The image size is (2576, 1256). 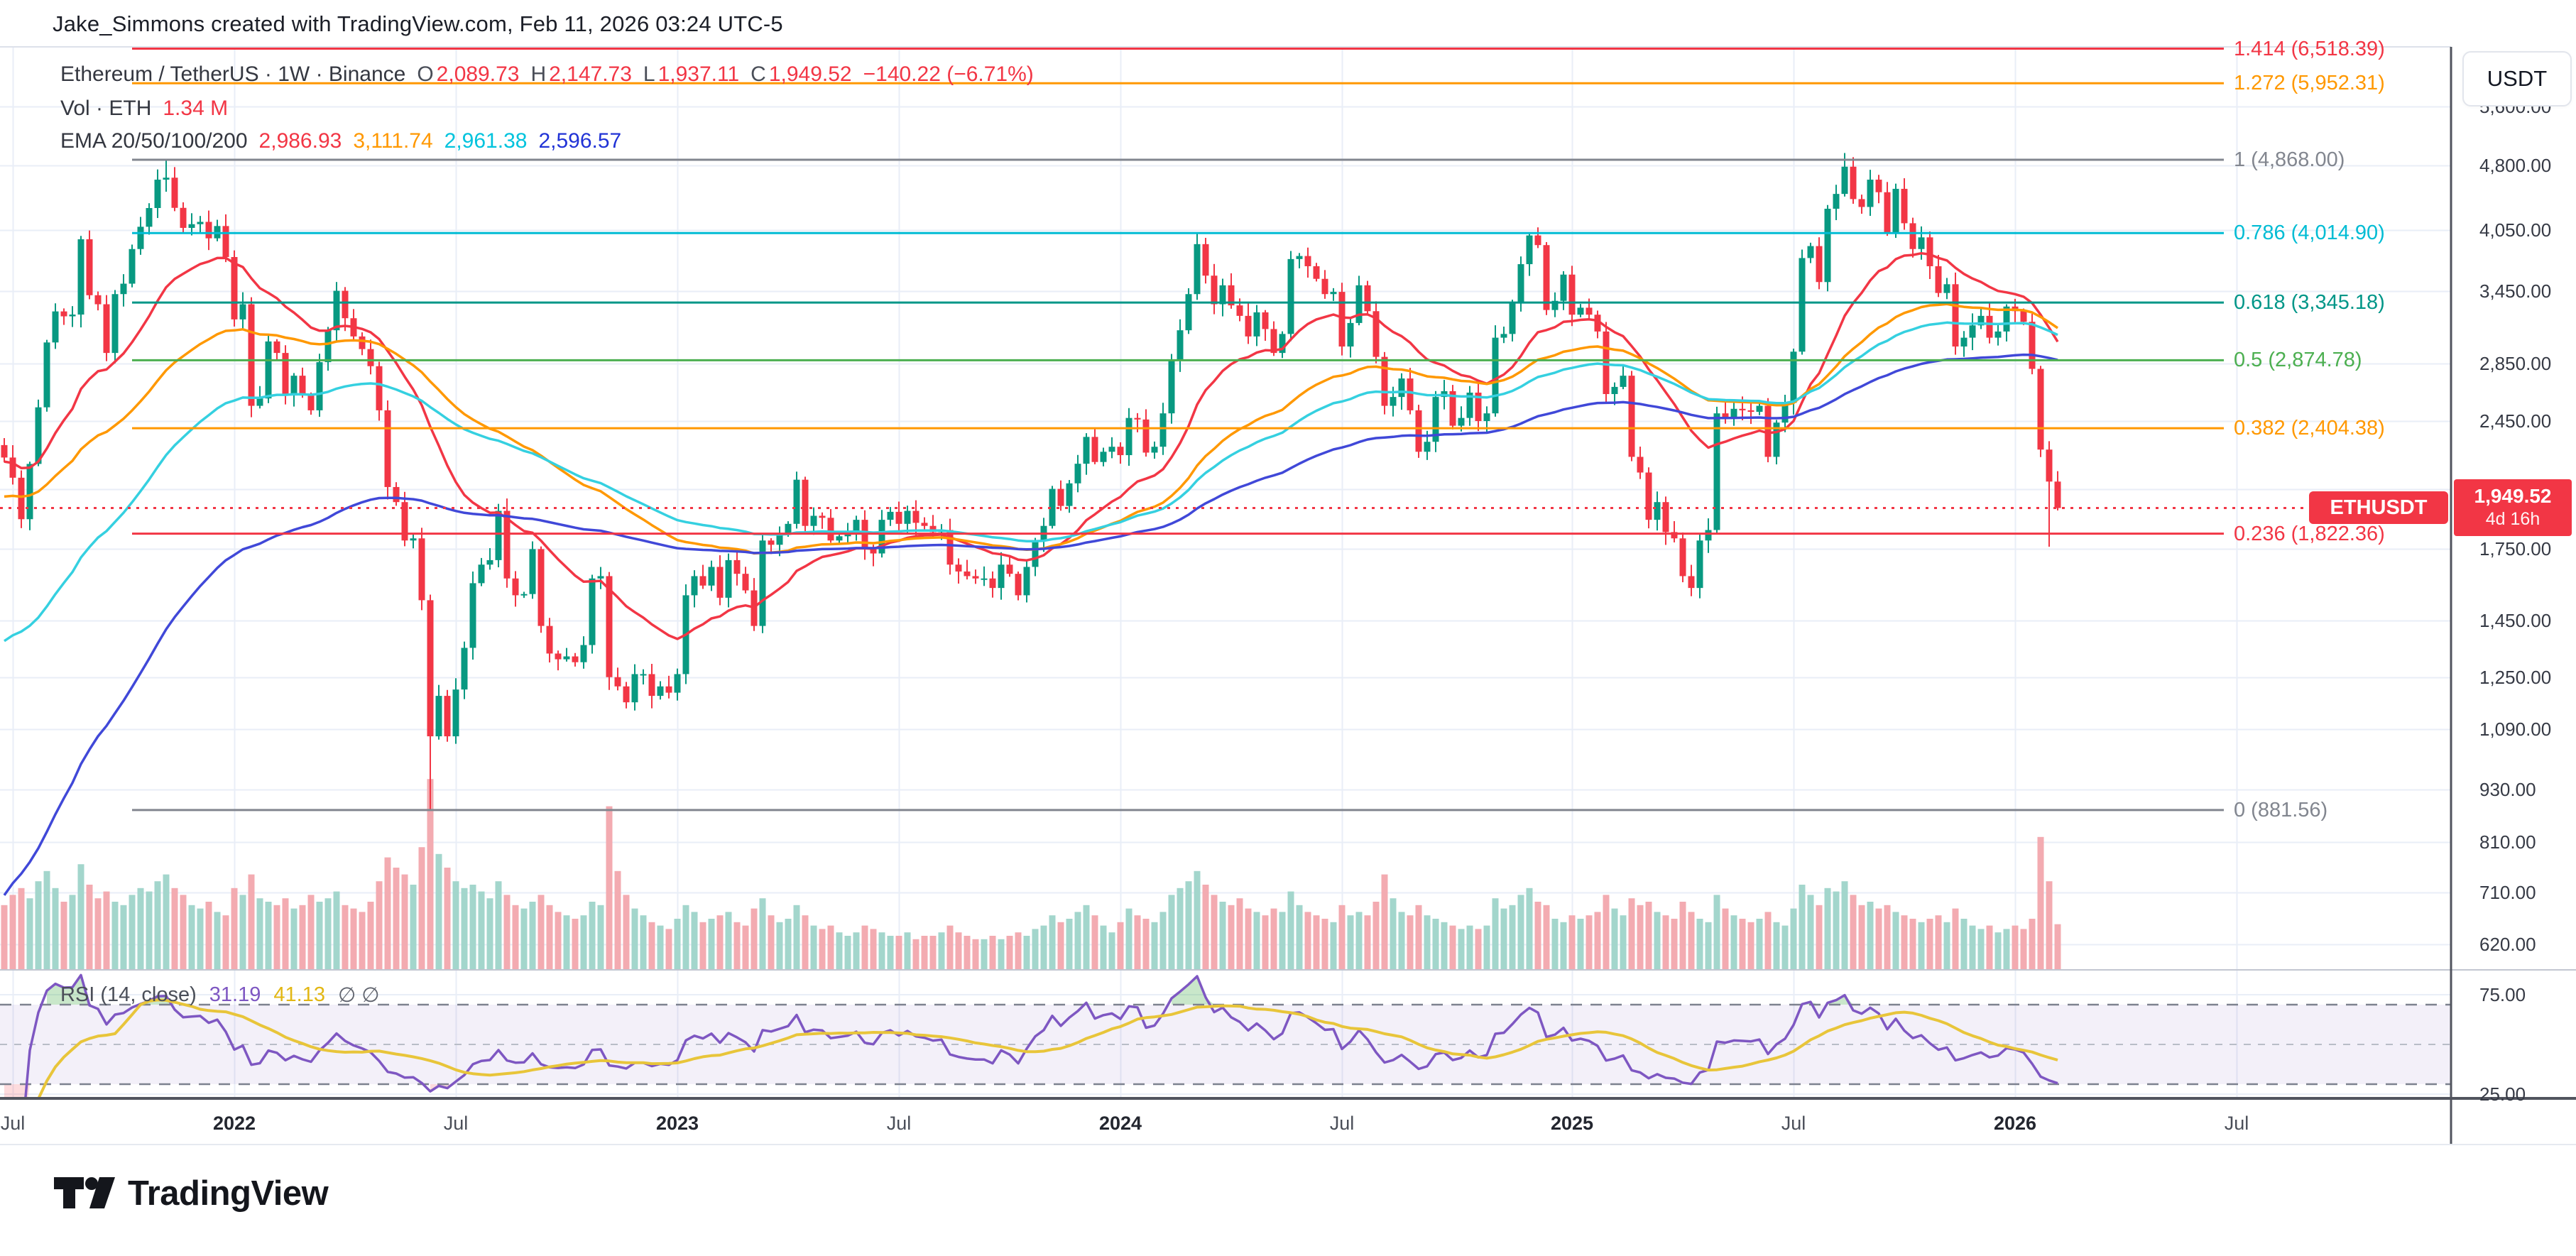 I want to click on rsi-ma-value: 41.13, so click(x=299, y=994).